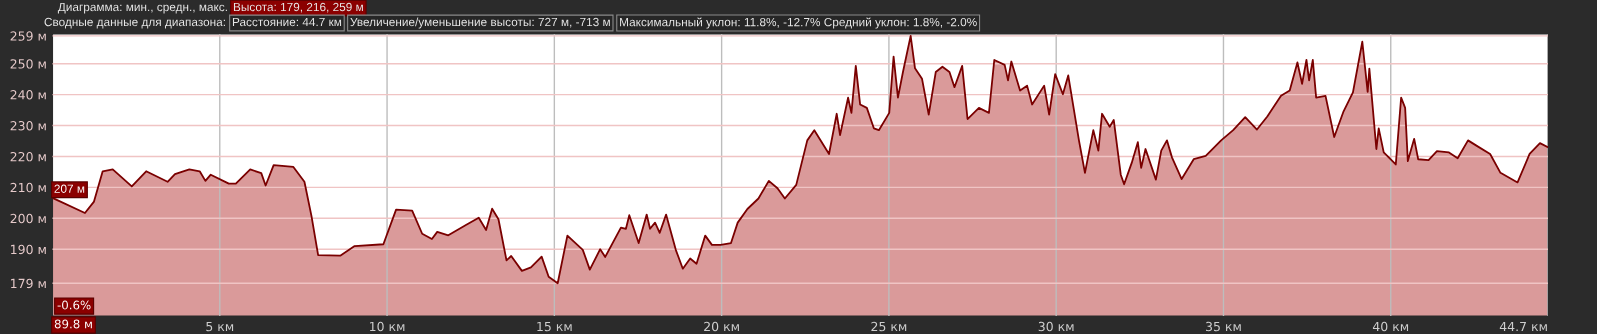  I want to click on text: Сводные данные для диапазона:, so click(134, 23).